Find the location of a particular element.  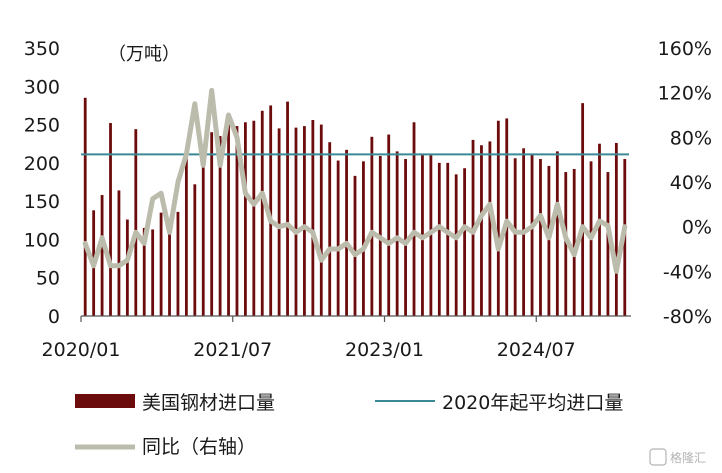

y-left-tick-label: 150 is located at coordinates (42, 202).